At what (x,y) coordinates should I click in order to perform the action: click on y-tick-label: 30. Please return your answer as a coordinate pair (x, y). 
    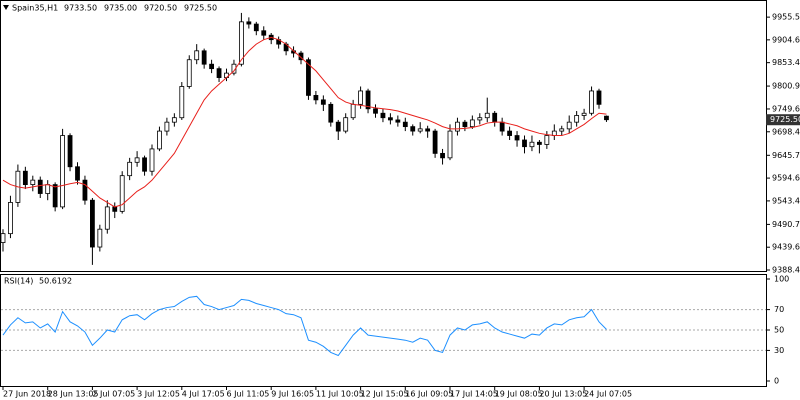
    Looking at the image, I should click on (779, 350).